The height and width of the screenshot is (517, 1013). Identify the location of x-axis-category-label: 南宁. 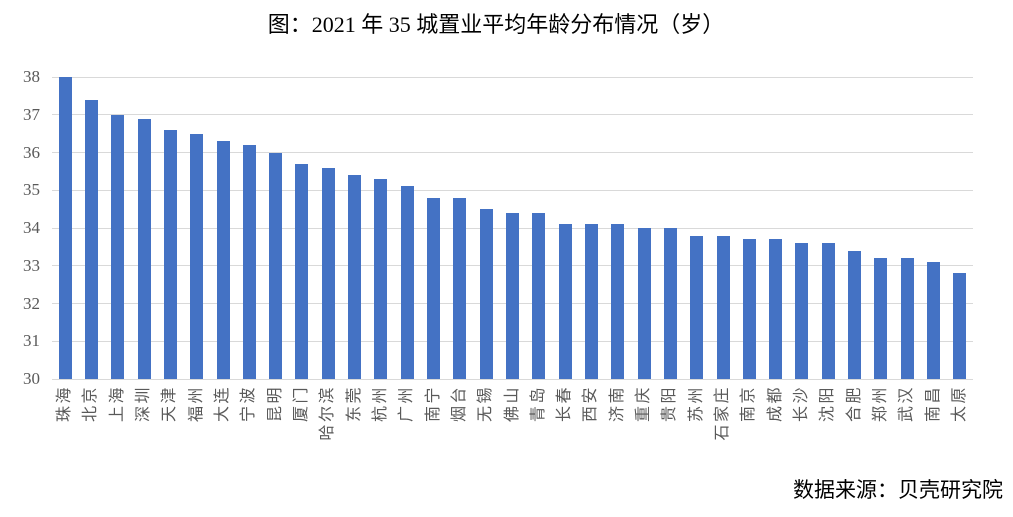
(433, 404).